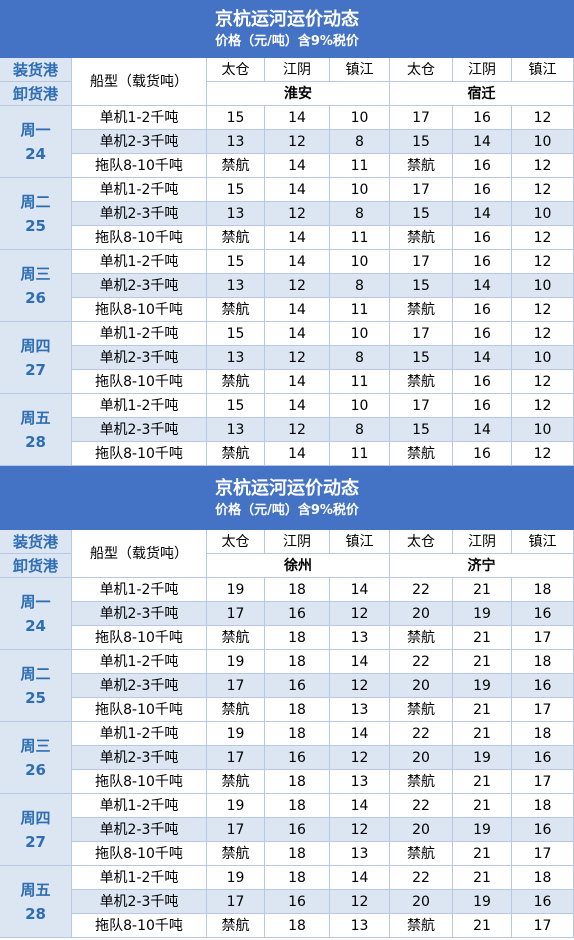  I want to click on destination-port: 宿迁, so click(482, 94).